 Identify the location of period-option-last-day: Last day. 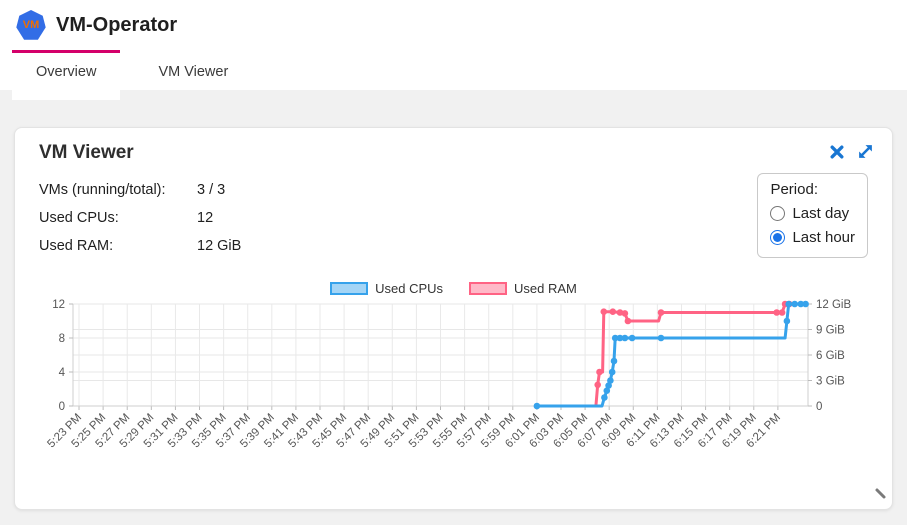
(812, 213).